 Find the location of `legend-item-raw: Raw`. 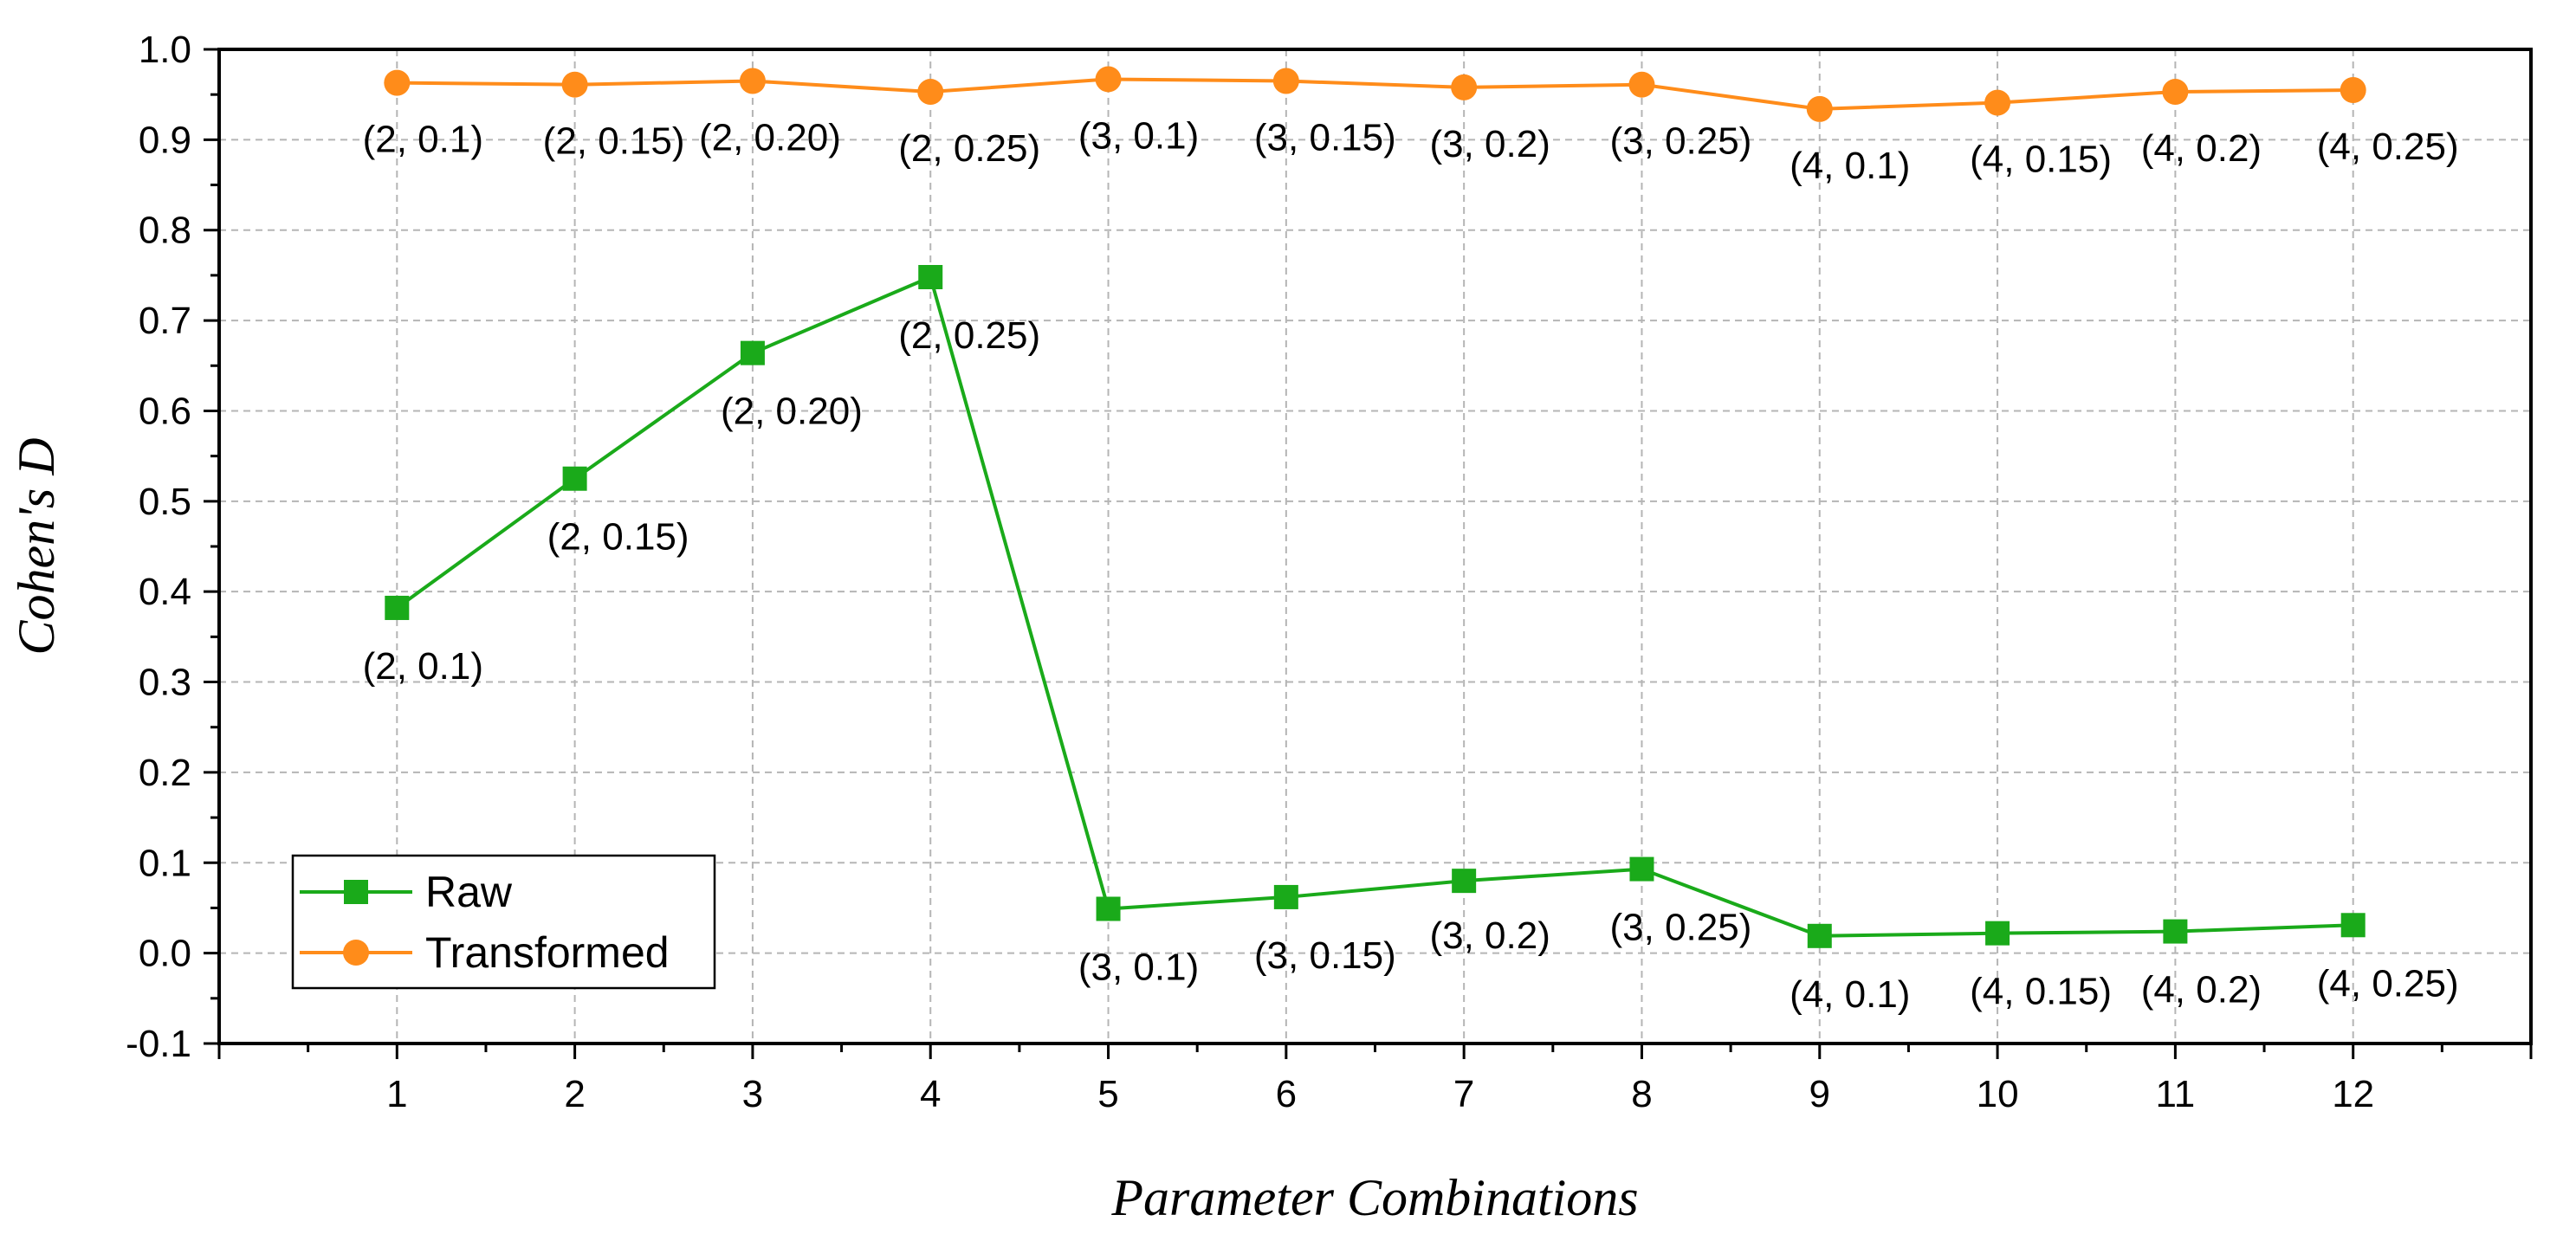

legend-item-raw: Raw is located at coordinates (406, 892).